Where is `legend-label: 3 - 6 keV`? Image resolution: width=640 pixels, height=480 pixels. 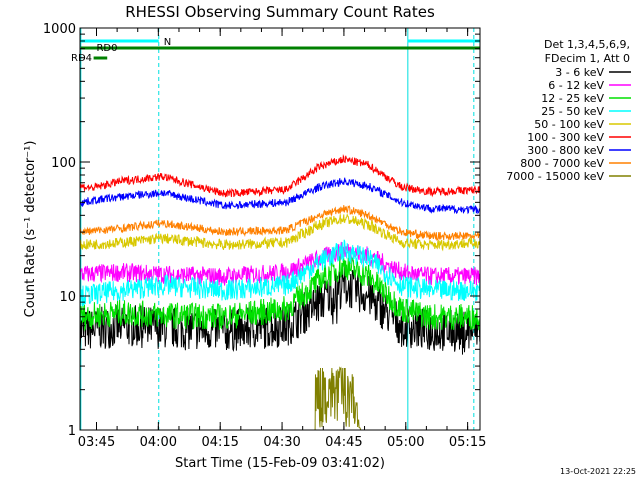 legend-label: 3 - 6 keV is located at coordinates (579, 72).